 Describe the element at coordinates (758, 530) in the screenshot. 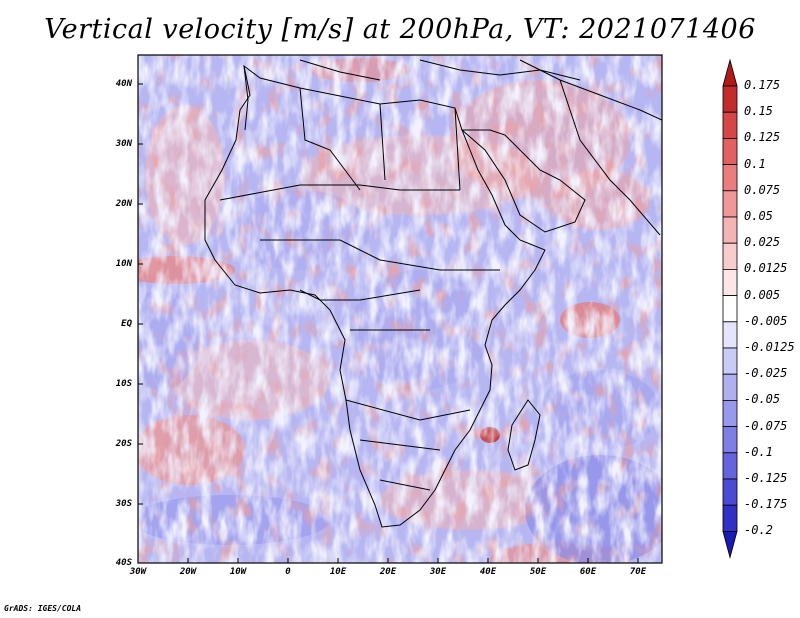

I see `colorbar-level-label: -0.2` at that location.